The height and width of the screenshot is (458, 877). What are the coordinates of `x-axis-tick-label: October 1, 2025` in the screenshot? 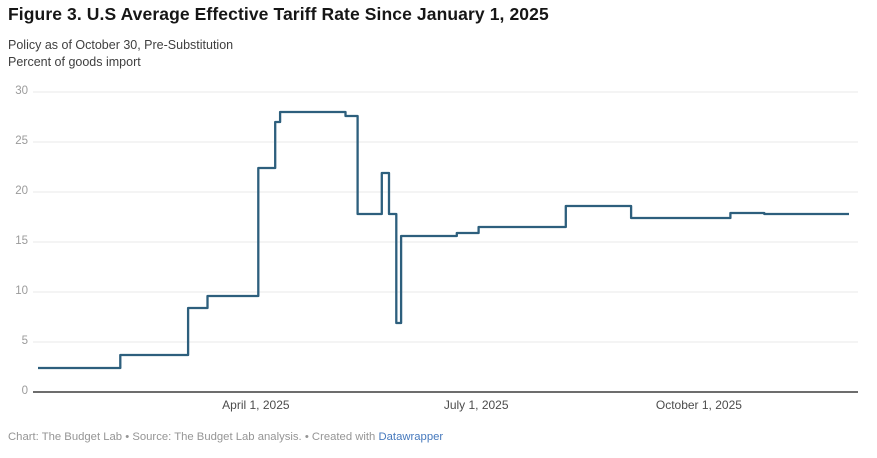 It's located at (698, 405).